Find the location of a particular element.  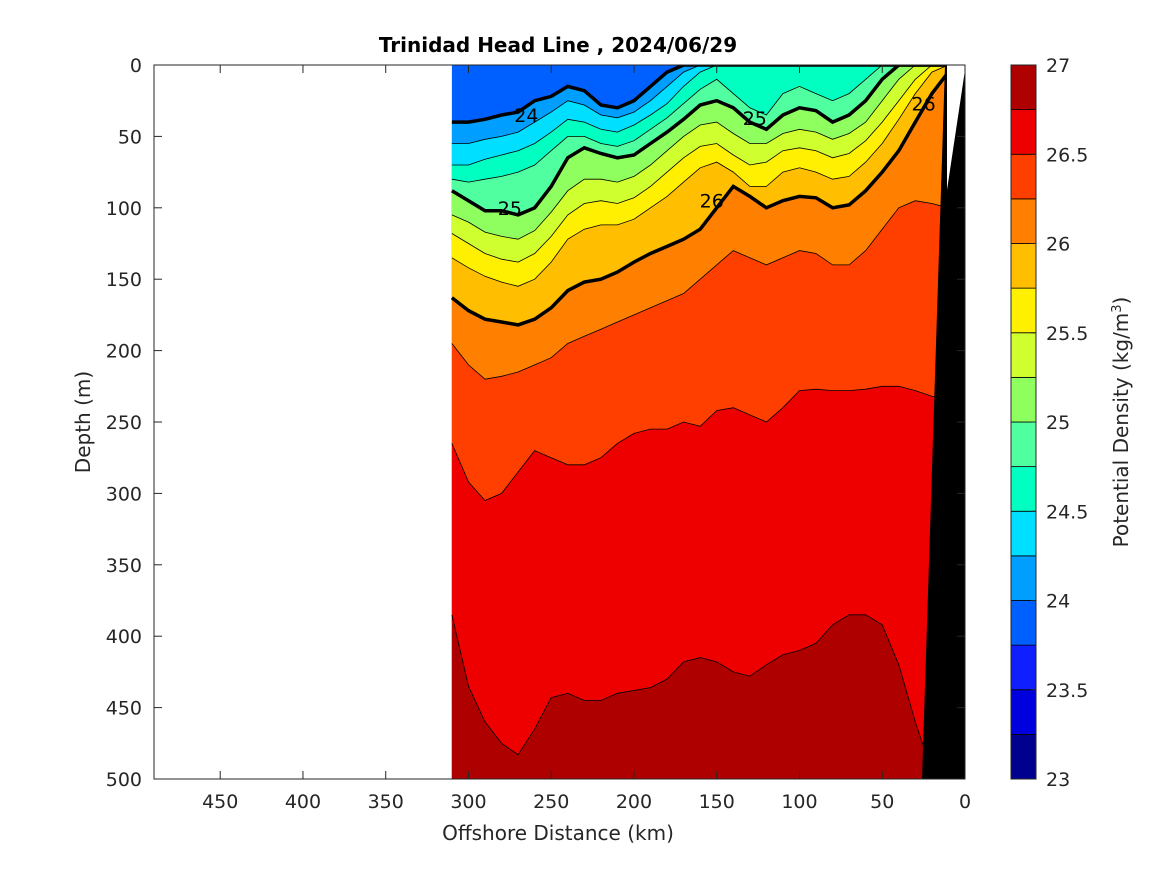

colorbar-tick-label: 23 is located at coordinates (1058, 780).